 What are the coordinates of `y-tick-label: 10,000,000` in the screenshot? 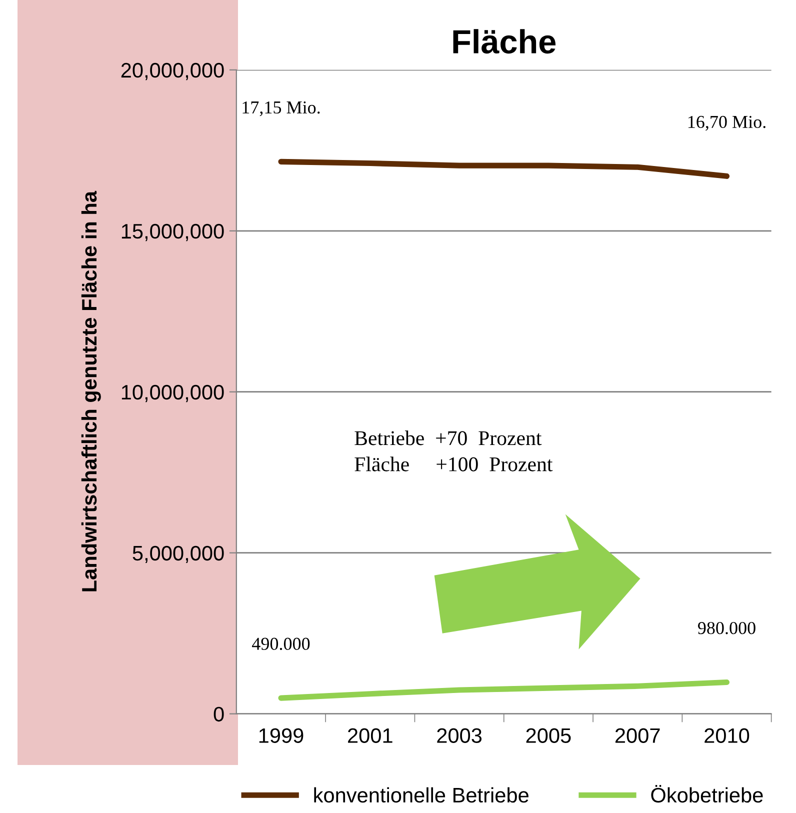 It's located at (173, 393).